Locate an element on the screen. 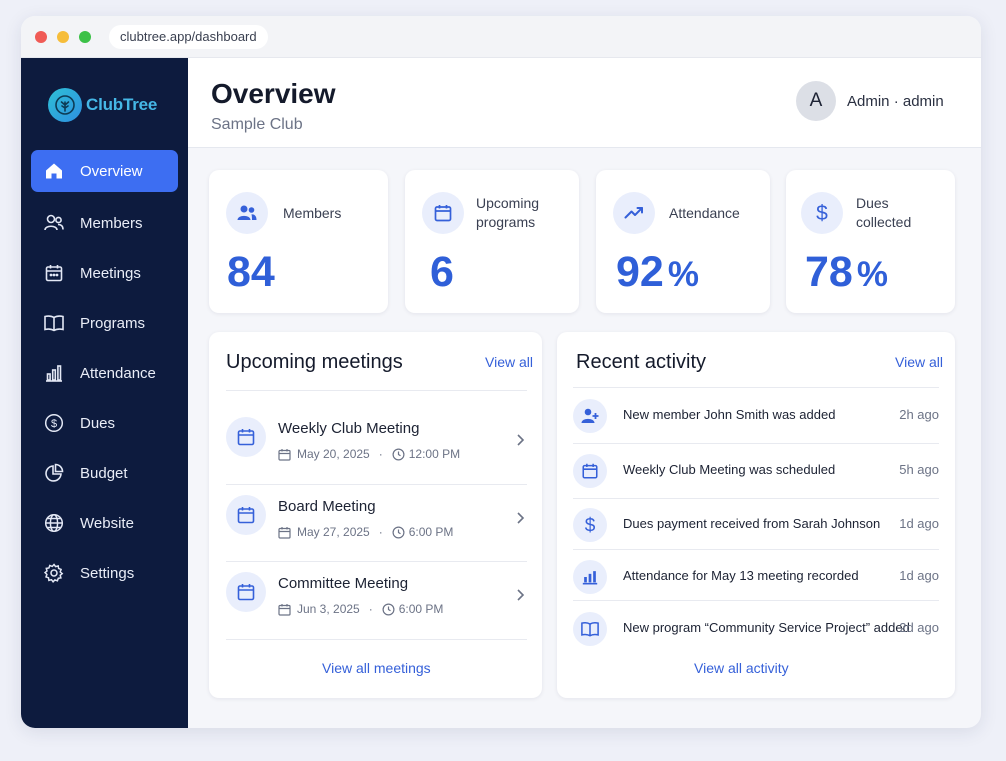 The image size is (1006, 761). stat-value: 84 is located at coordinates (251, 272).